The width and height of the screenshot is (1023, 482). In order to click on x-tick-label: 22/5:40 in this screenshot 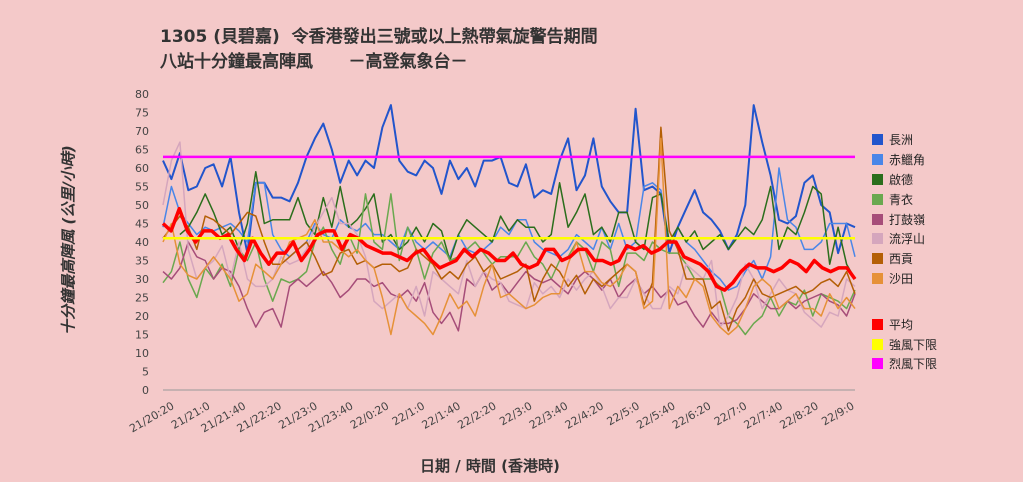, I will do `click(655, 415)`.